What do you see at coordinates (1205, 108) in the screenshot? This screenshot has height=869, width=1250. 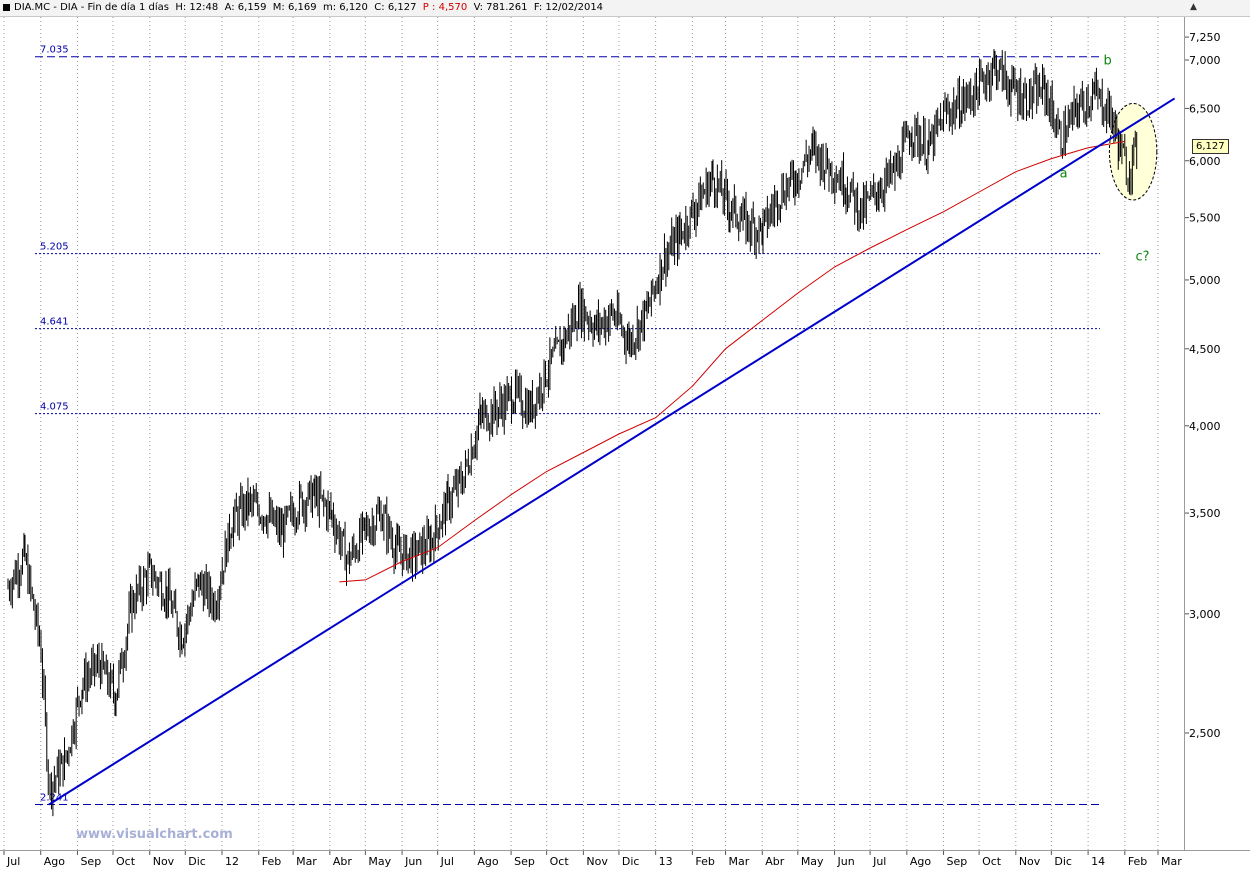 I see `y-tick-label: 6,500` at bounding box center [1205, 108].